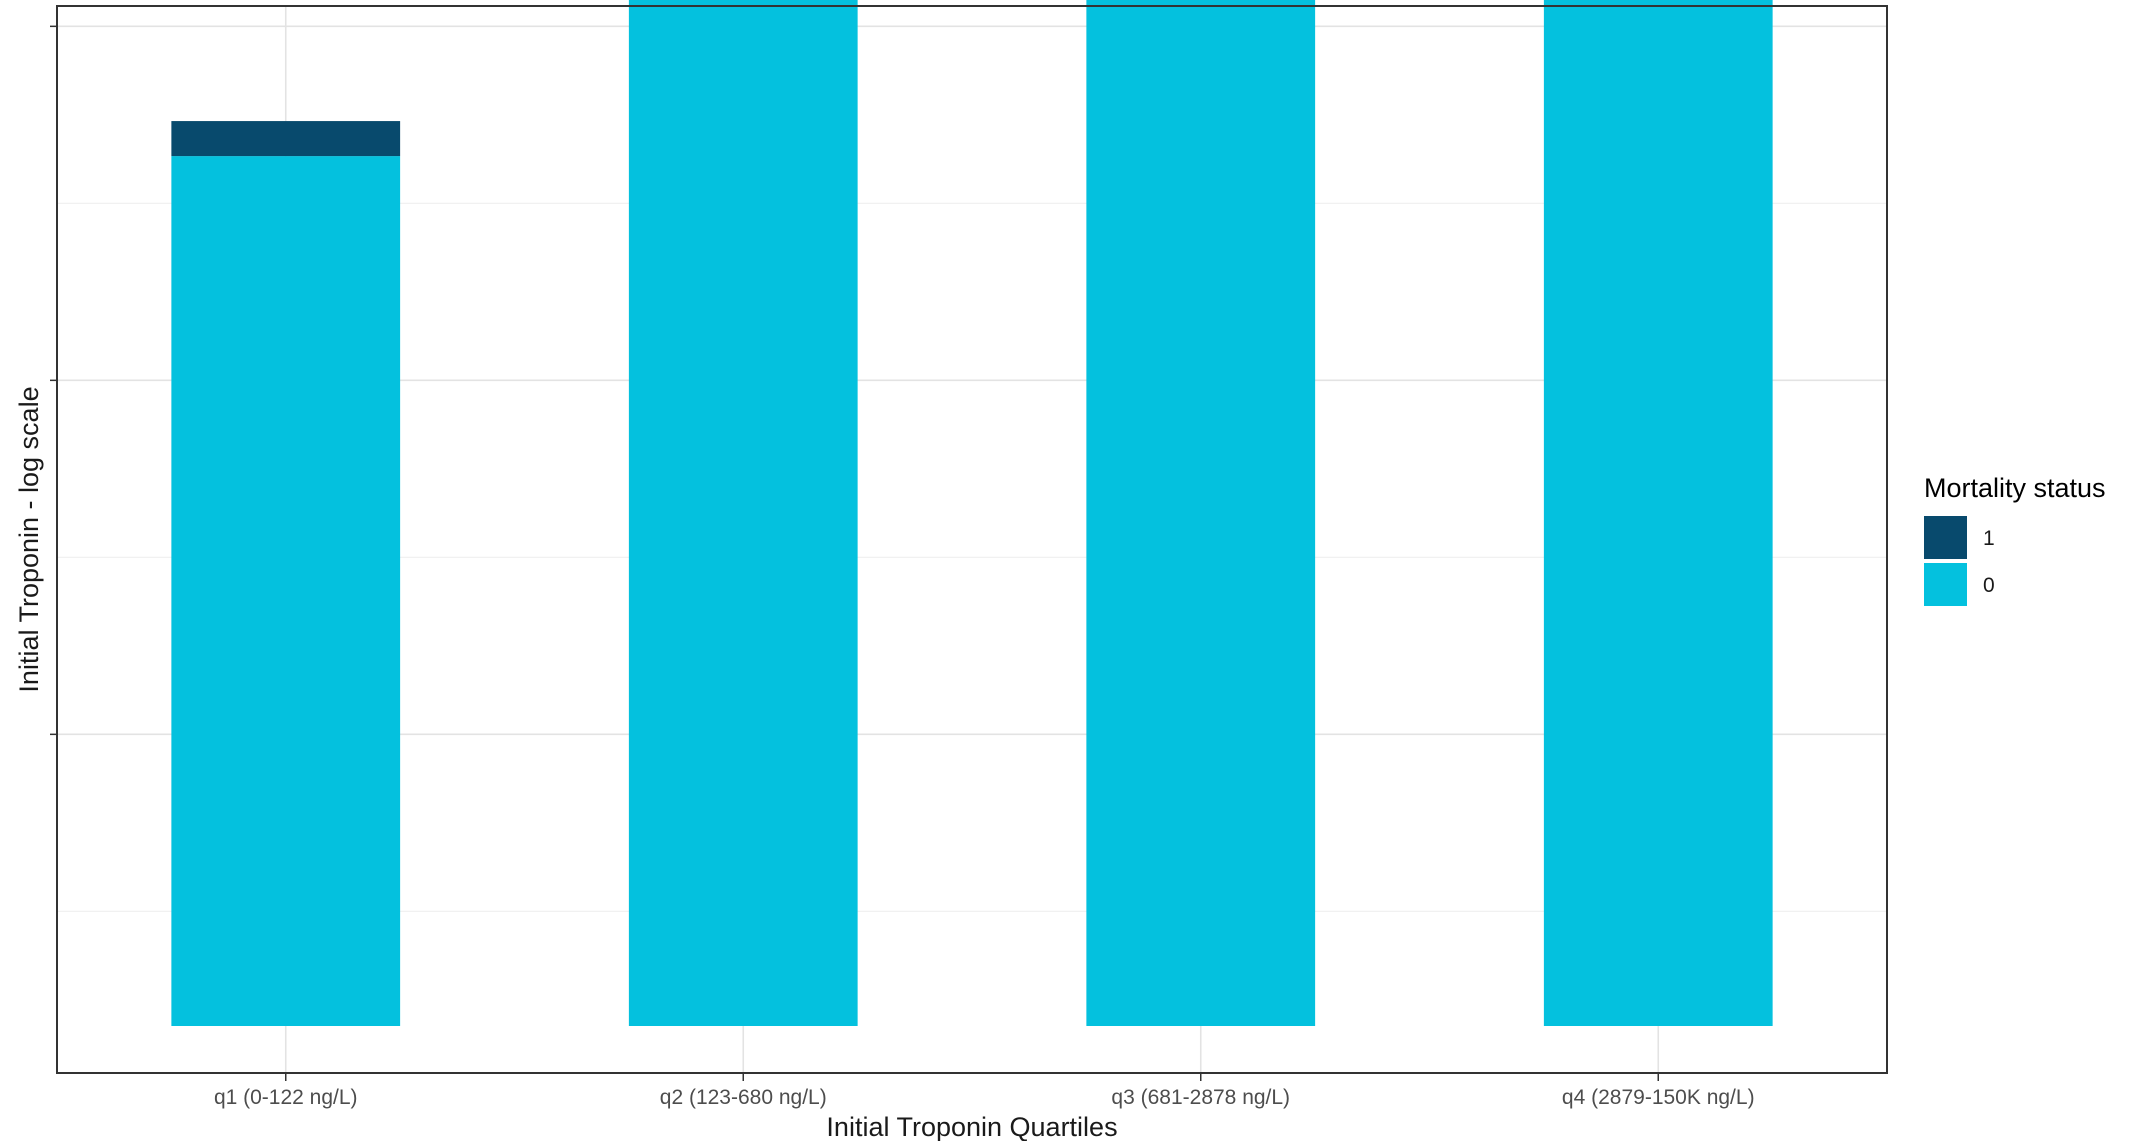 The image size is (2129, 1141). What do you see at coordinates (2015, 539) in the screenshot?
I see `legend: Mortality status 1 0` at bounding box center [2015, 539].